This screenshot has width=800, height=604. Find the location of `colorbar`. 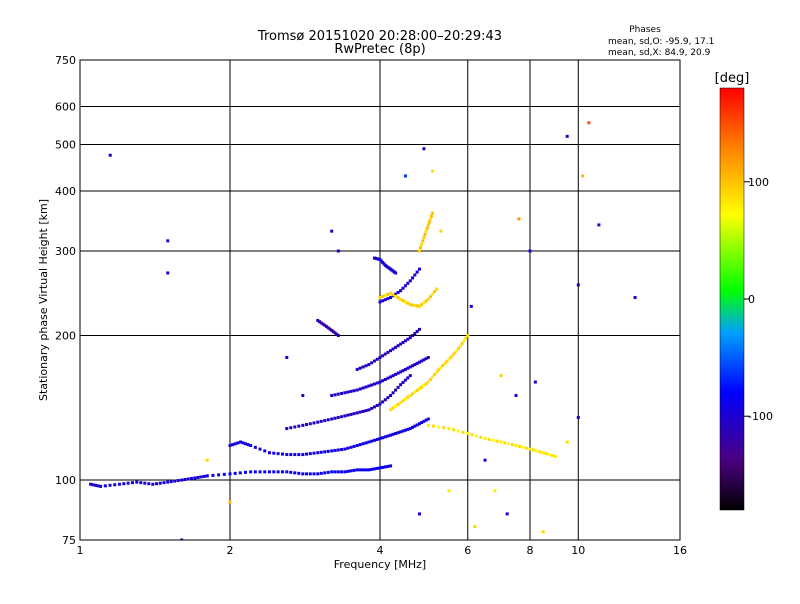

colorbar is located at coordinates (732, 299).